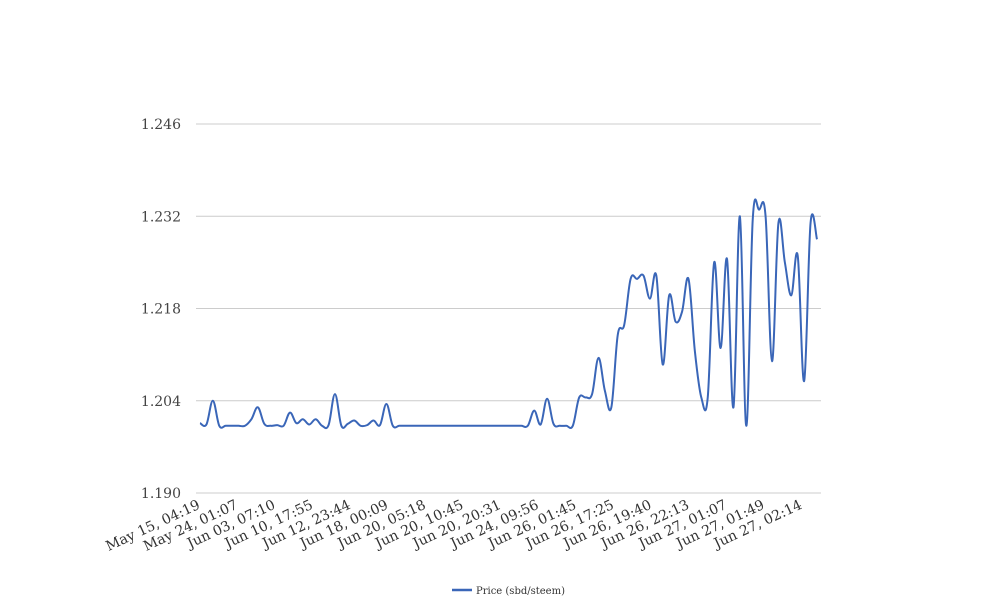 Image resolution: width=1008 pixels, height=616 pixels. What do you see at coordinates (161, 217) in the screenshot?
I see `y-tick-label: 1.232` at bounding box center [161, 217].